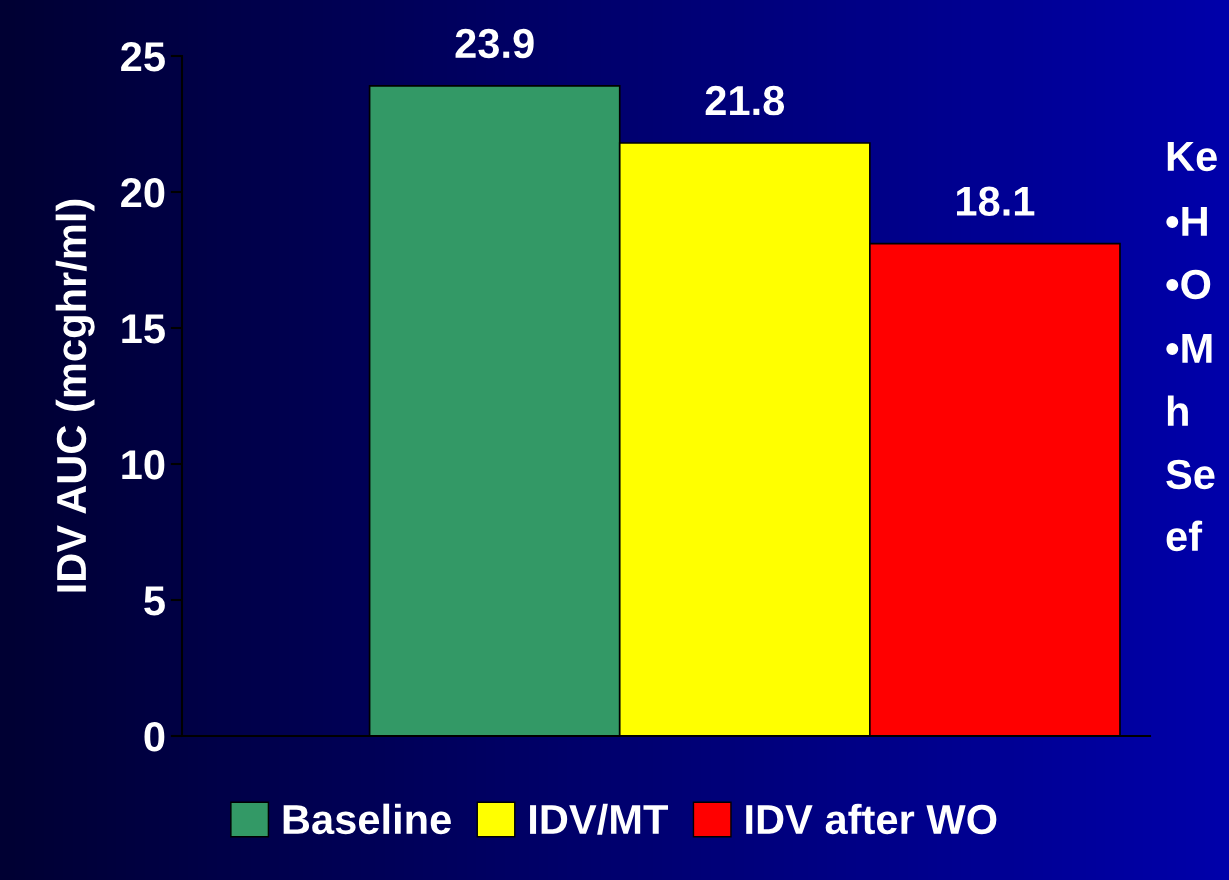 Image resolution: width=1229 pixels, height=880 pixels. What do you see at coordinates (745, 100) in the screenshot?
I see `data-label: 21.8` at bounding box center [745, 100].